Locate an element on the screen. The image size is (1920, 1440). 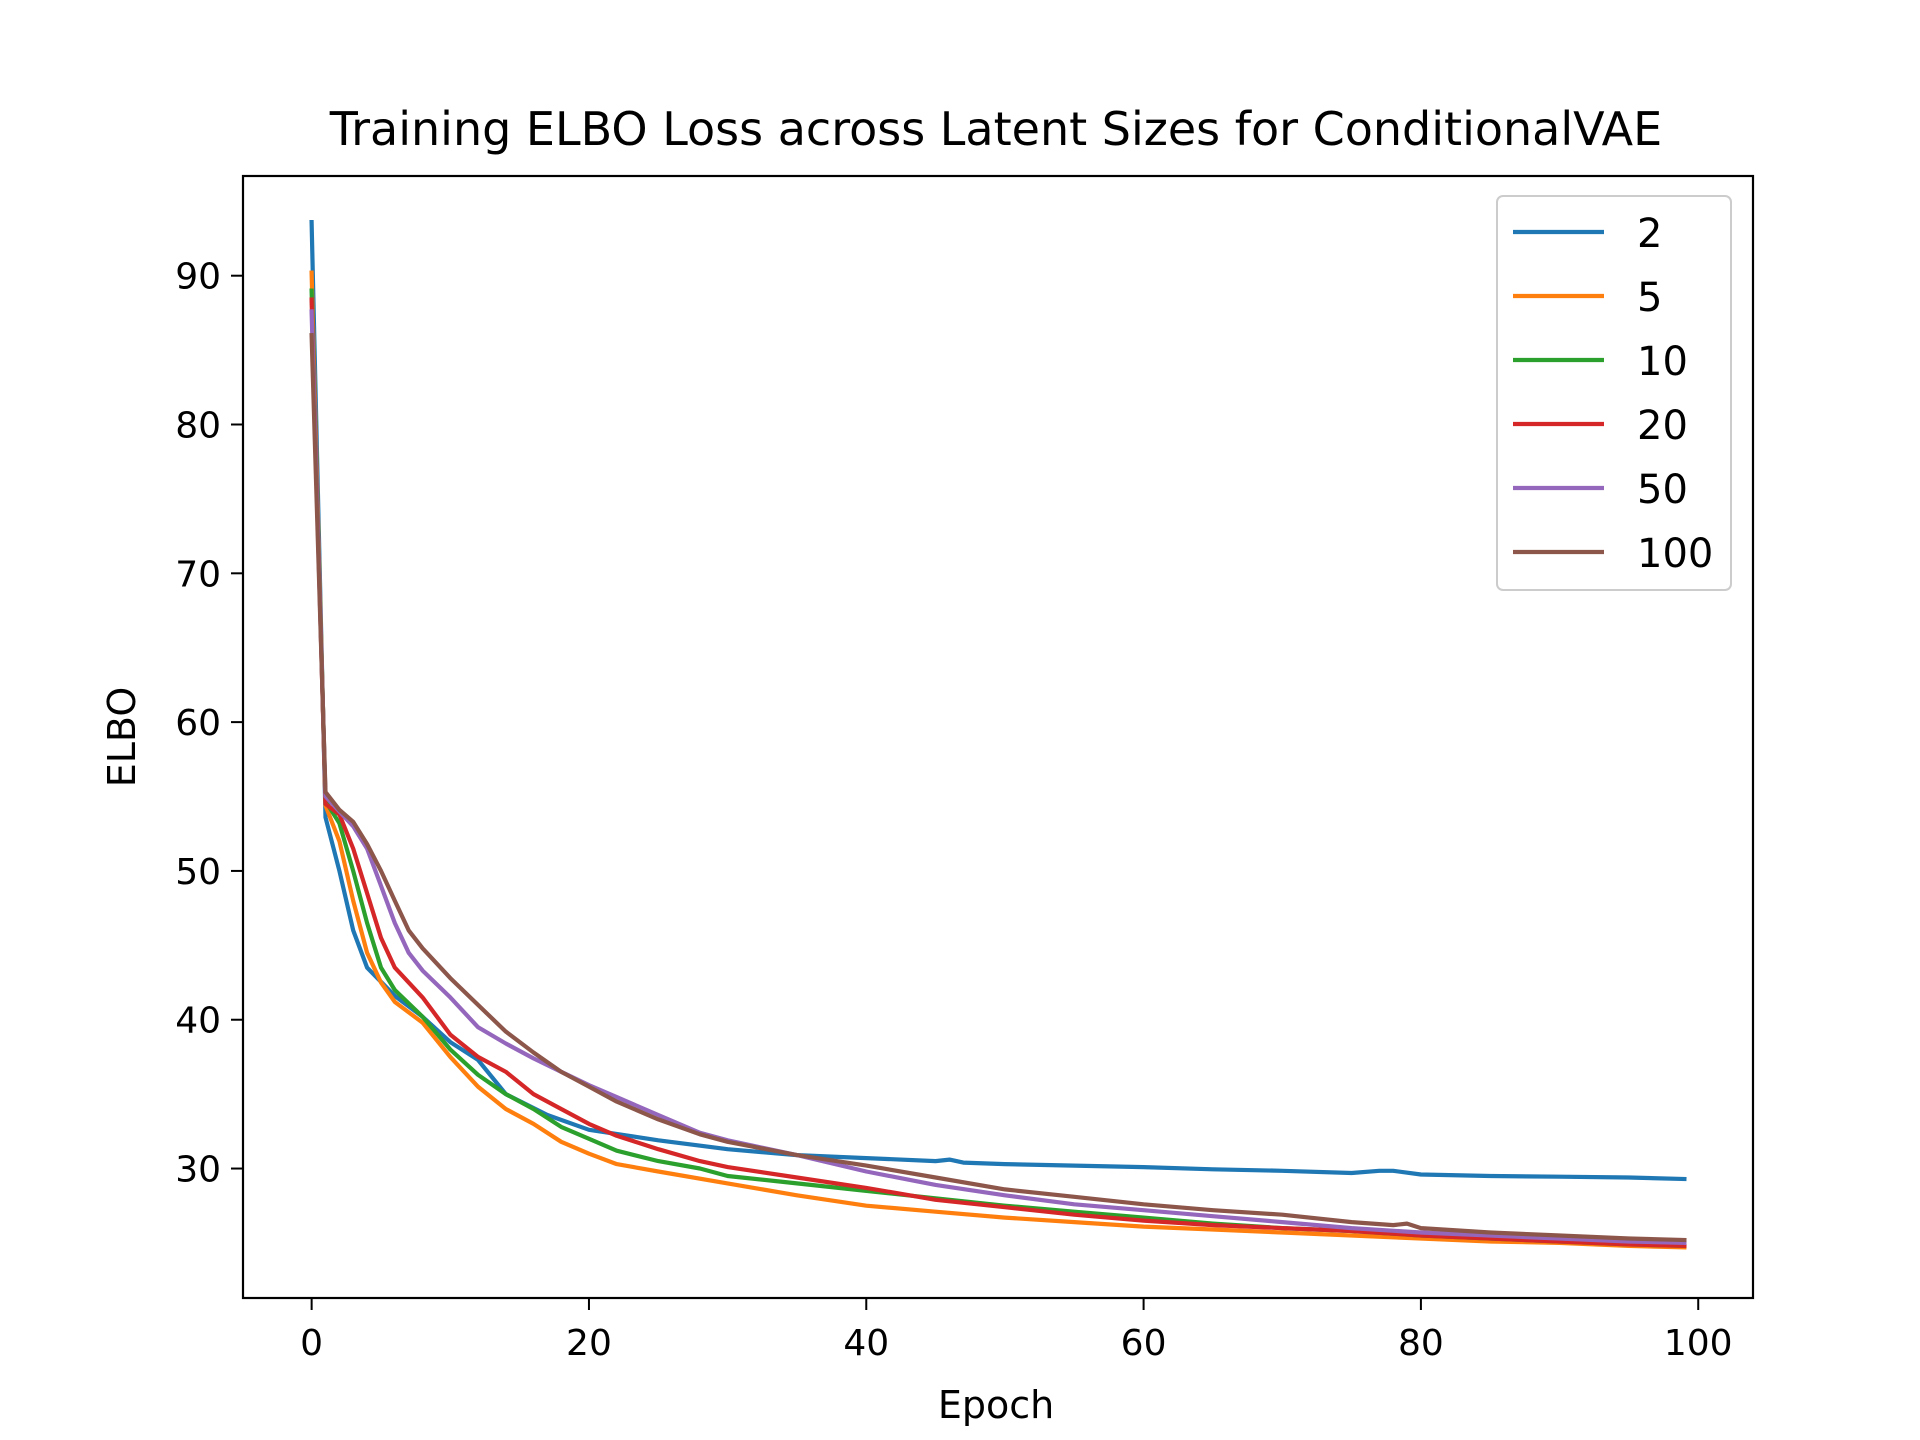
y-tick-label: 30 is located at coordinates (198, 1170).